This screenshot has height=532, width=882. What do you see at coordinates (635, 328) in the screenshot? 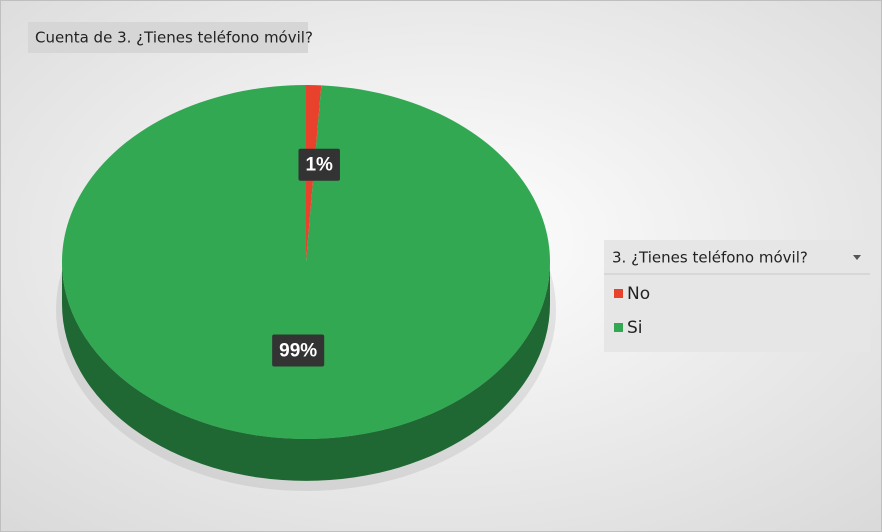
I see `legend-label: Si` at bounding box center [635, 328].